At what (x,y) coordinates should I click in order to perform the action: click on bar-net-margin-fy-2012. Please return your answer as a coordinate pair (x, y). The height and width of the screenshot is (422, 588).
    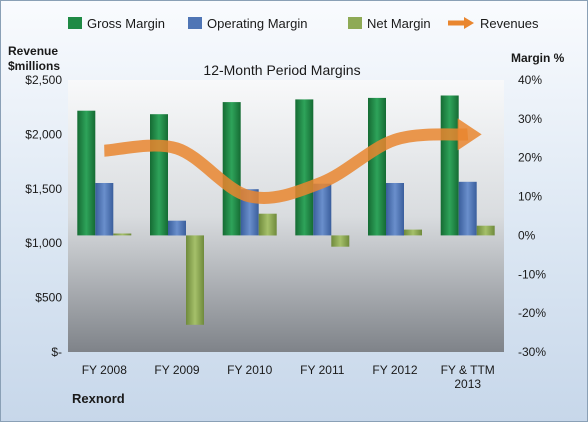
    Looking at the image, I should click on (413, 232).